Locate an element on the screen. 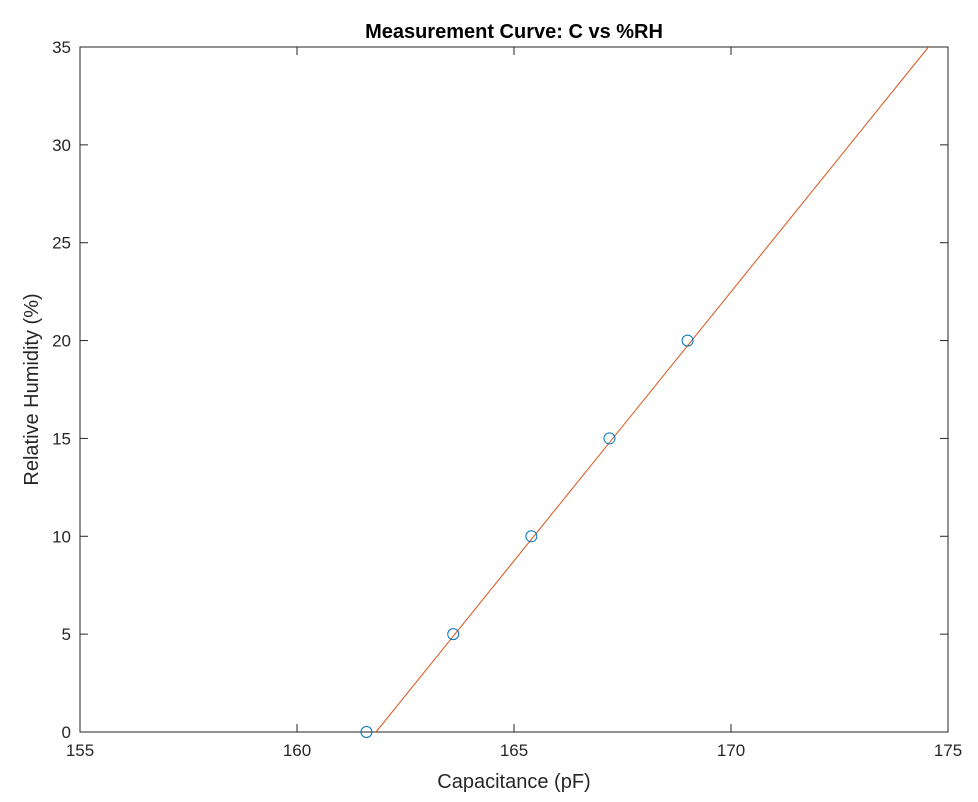 This screenshot has width=978, height=802. x-axis-label: Capacitance (pF) is located at coordinates (513, 782).